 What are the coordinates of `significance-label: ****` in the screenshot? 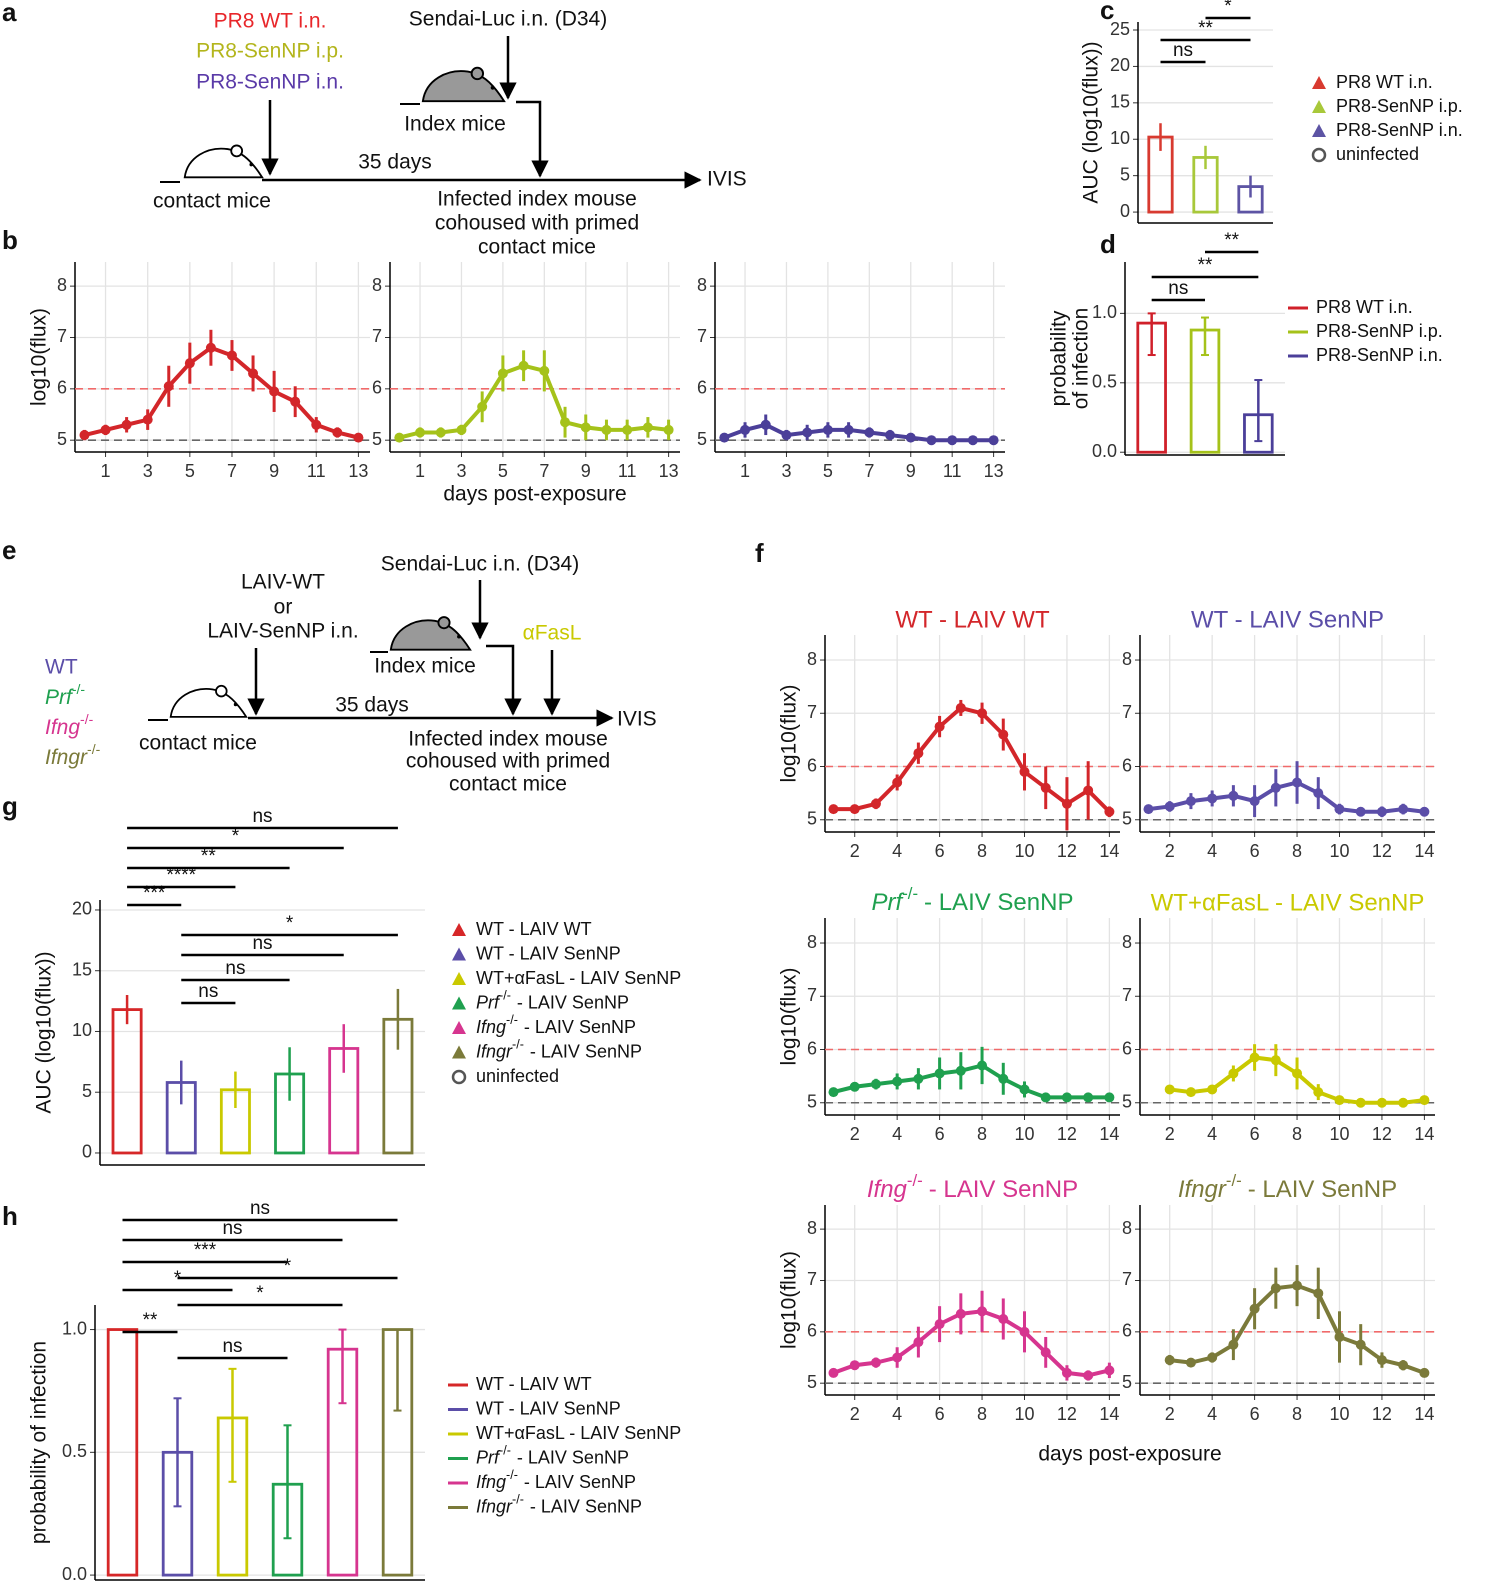 It's located at (181, 875).